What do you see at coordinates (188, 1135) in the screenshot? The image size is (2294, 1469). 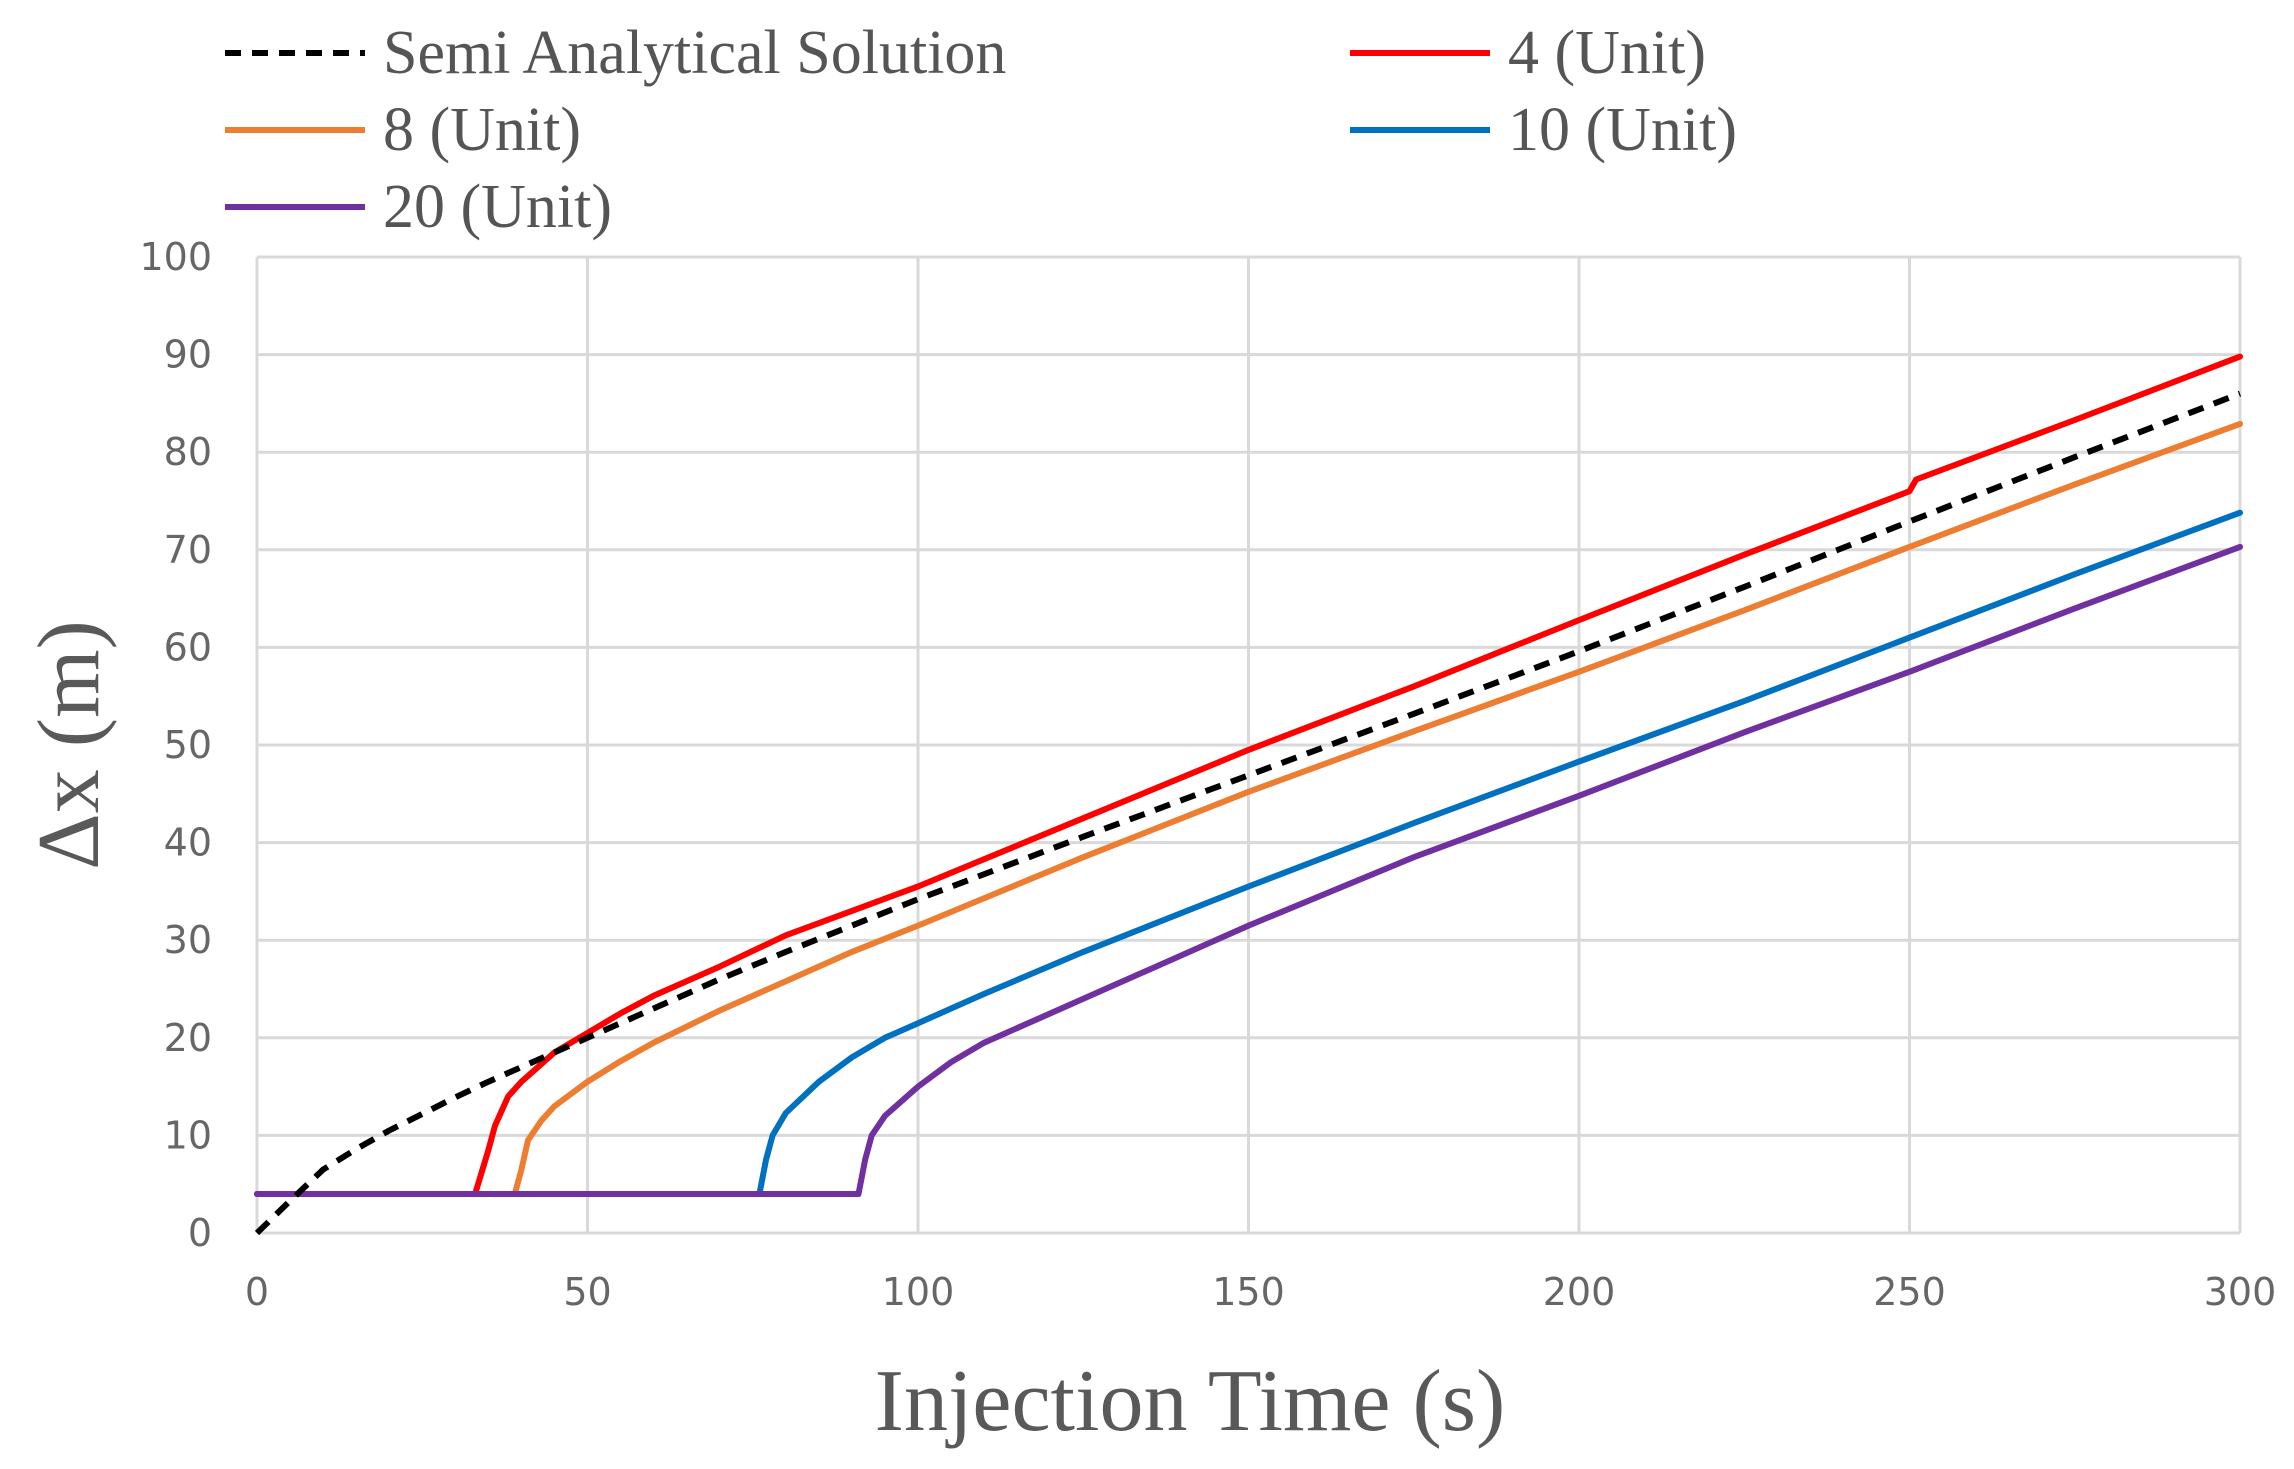 I see `y-tick-label: 10` at bounding box center [188, 1135].